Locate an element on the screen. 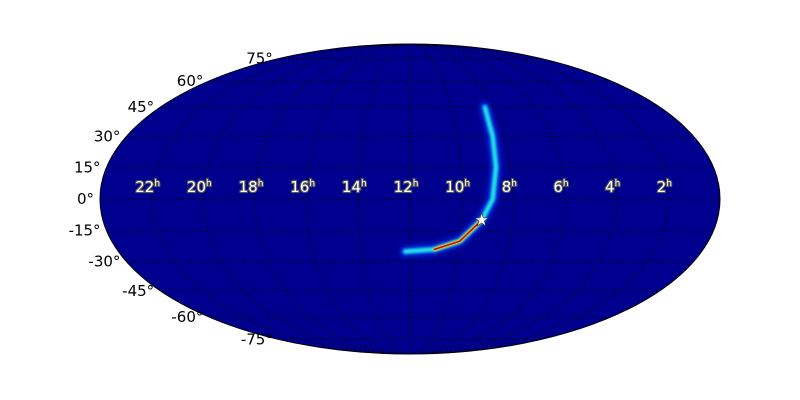 The width and height of the screenshot is (800, 400). ra-tick-label: 8h is located at coordinates (509, 187).